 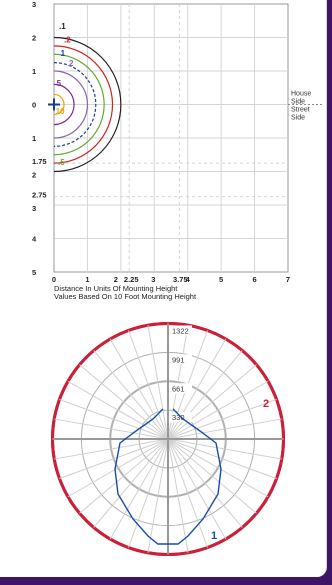 What do you see at coordinates (178, 388) in the screenshot?
I see `ring-label: 661` at bounding box center [178, 388].